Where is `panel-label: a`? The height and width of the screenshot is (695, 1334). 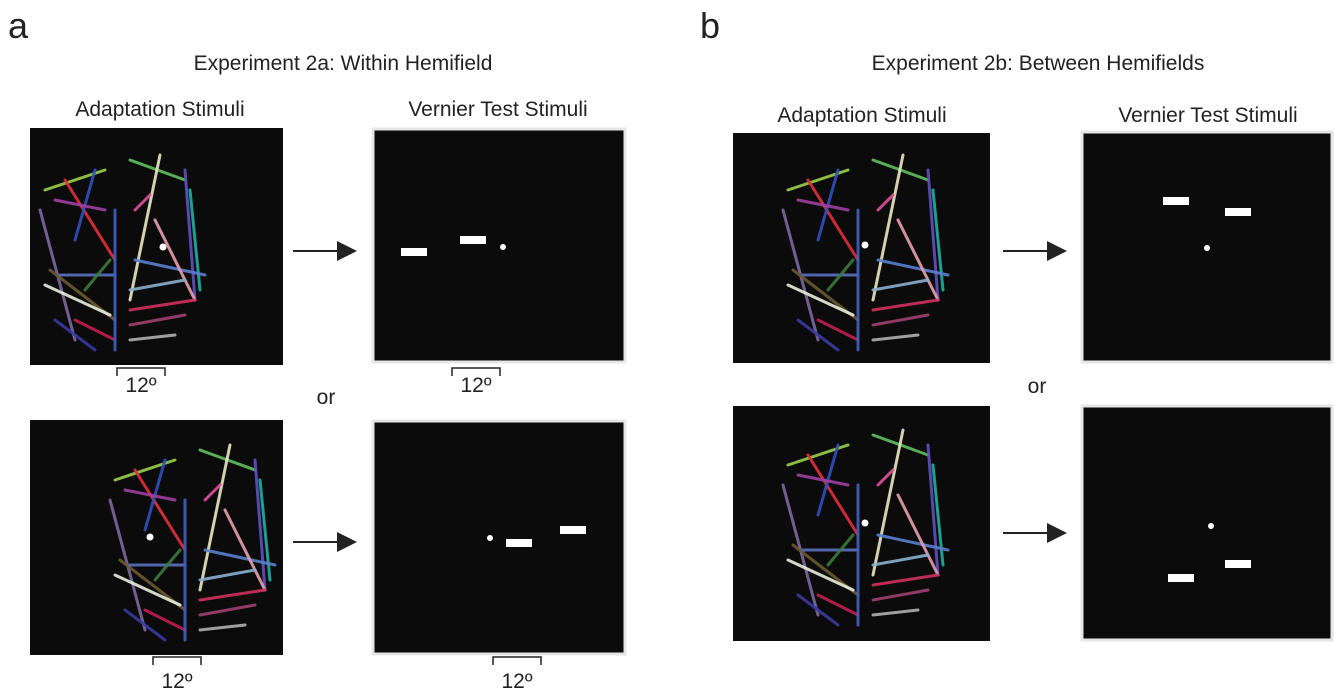
panel-label: a is located at coordinates (18, 25).